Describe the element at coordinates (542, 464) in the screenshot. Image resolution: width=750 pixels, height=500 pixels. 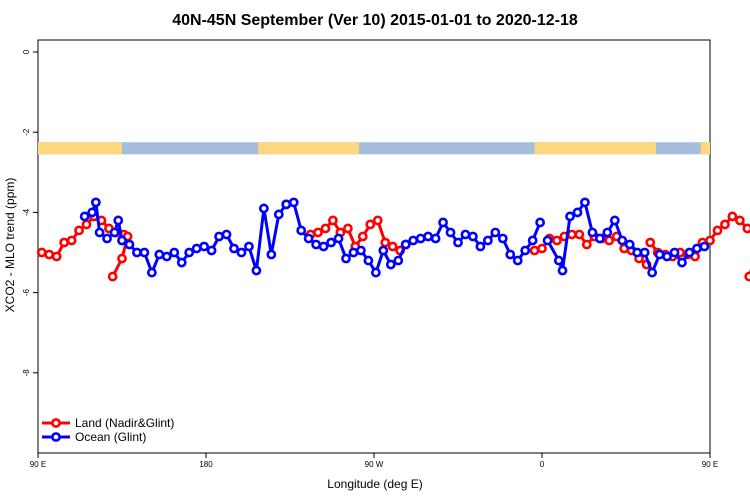
I see `x-tick-label-3: 0` at that location.